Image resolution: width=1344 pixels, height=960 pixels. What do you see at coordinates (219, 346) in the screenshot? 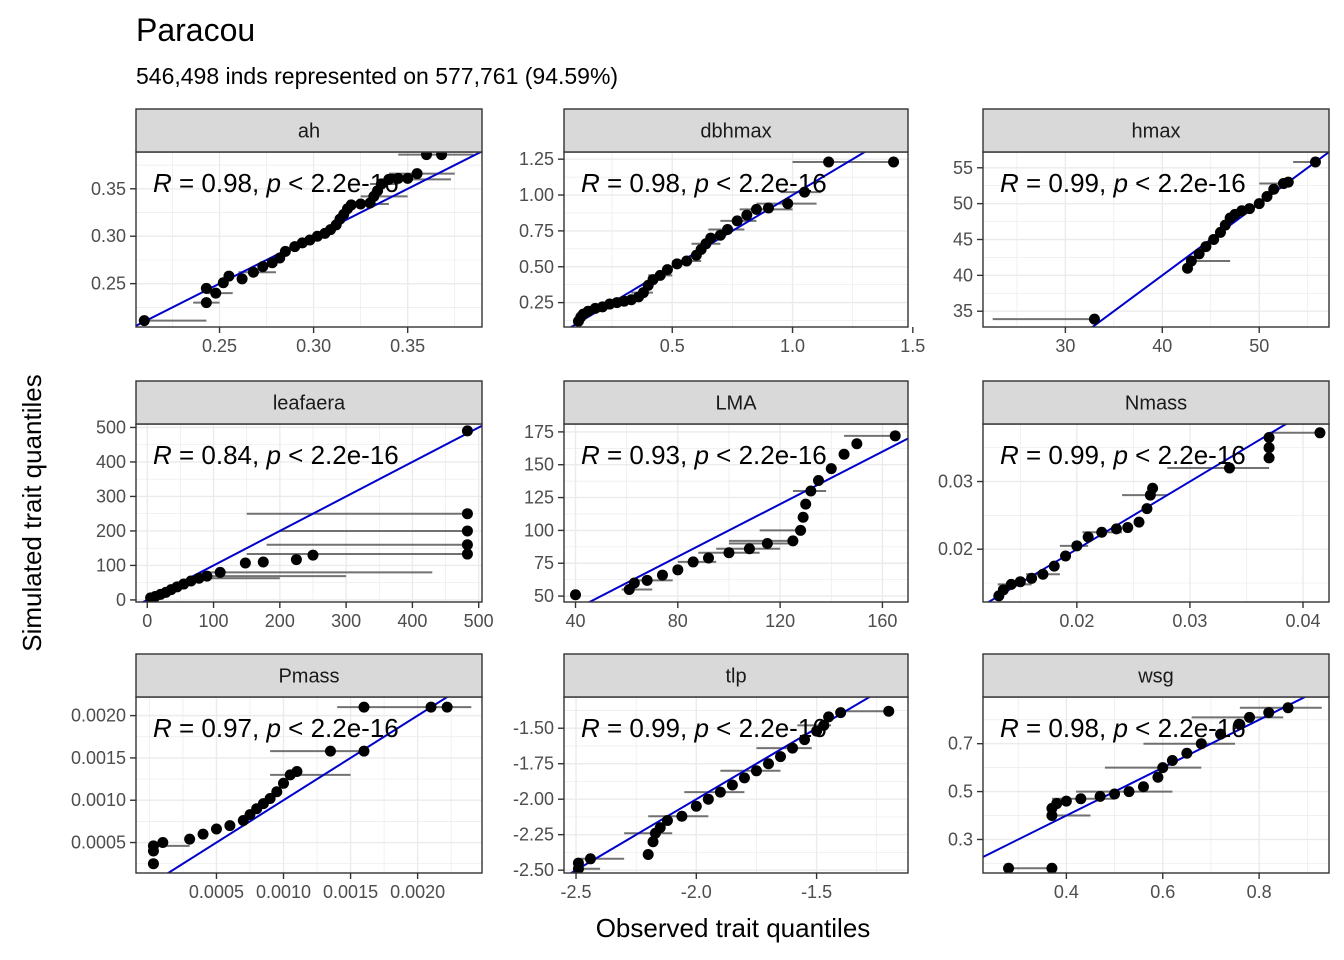
I see `x-tick-label: 0.25` at bounding box center [219, 346].